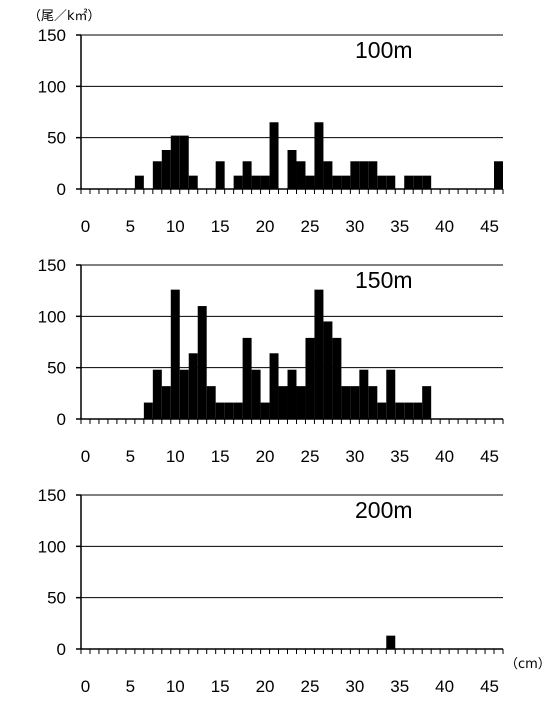 The image size is (548, 708). What do you see at coordinates (526, 664) in the screenshot?
I see `x-axis-unit-label: （cm）` at bounding box center [526, 664].